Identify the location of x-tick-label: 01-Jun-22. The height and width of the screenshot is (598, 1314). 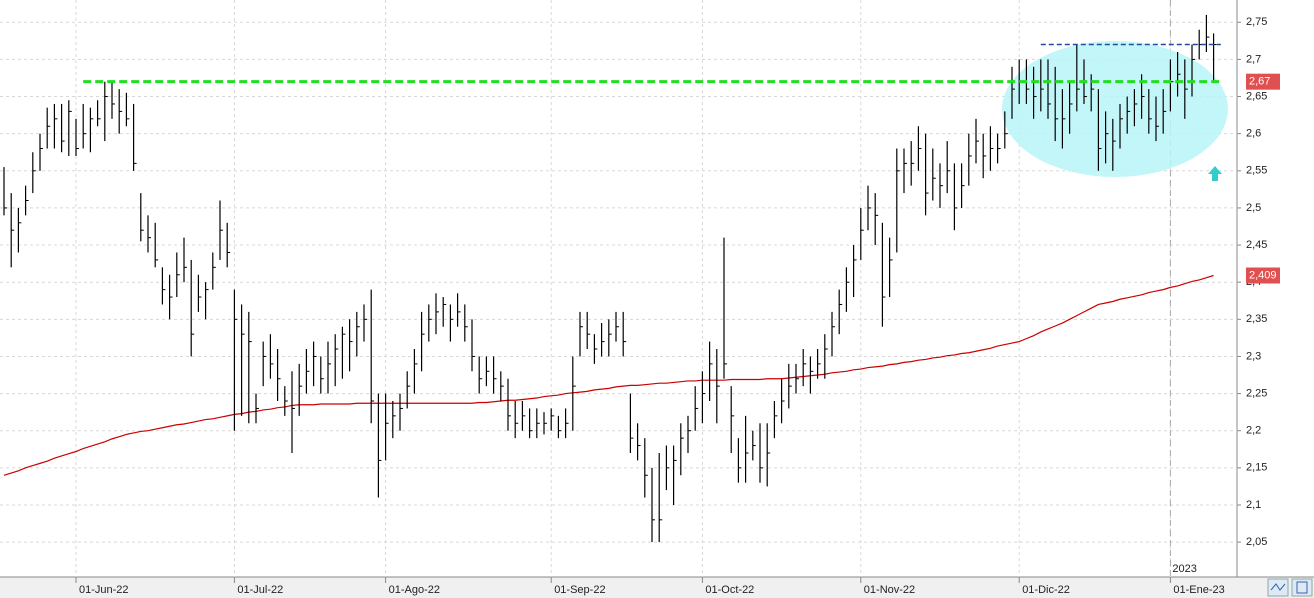
(104, 590).